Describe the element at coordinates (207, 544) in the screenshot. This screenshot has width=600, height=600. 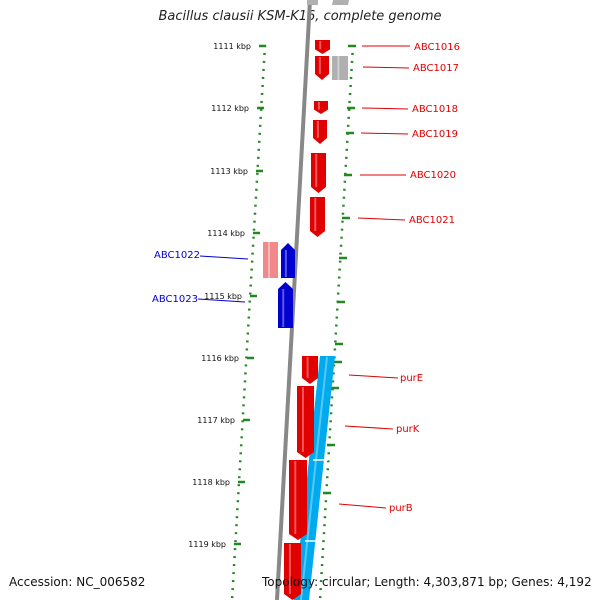
I see `scale-label: 1119 kbp` at that location.